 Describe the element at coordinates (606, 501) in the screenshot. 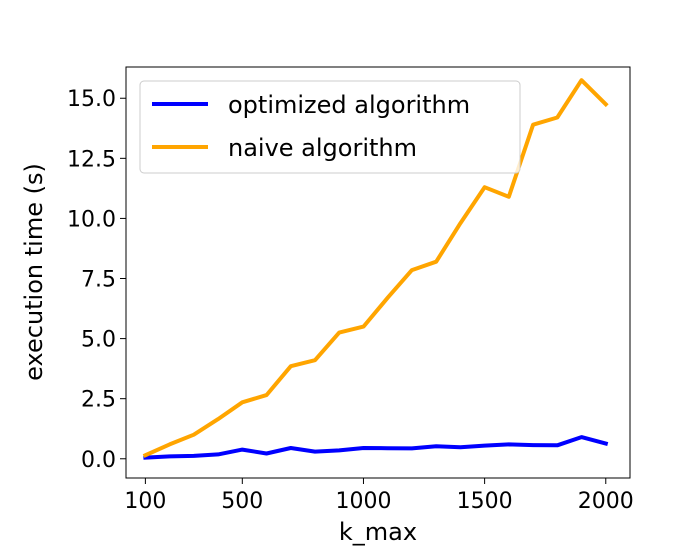

I see `x-tick-label: 2000` at that location.